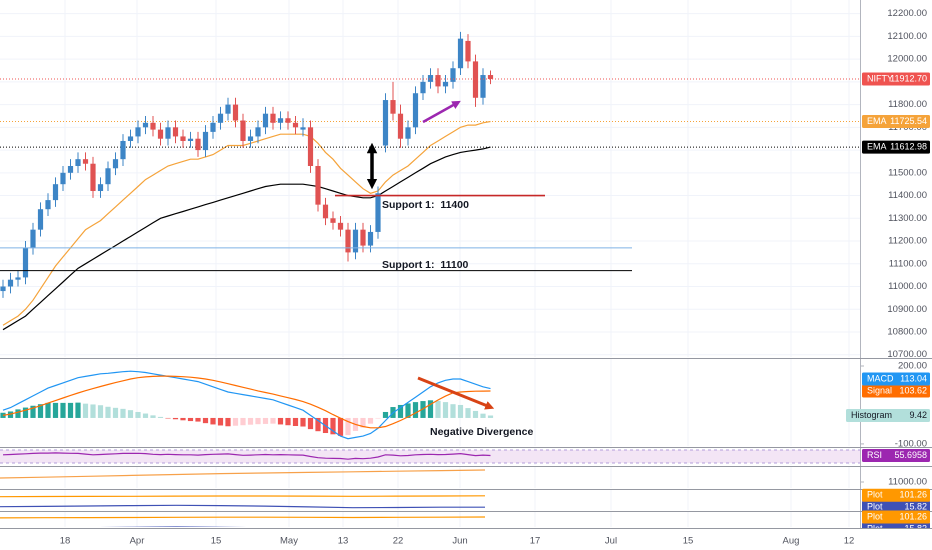 The height and width of the screenshot is (550, 932). What do you see at coordinates (791, 541) in the screenshot?
I see `x-tick-label: Aug` at bounding box center [791, 541].